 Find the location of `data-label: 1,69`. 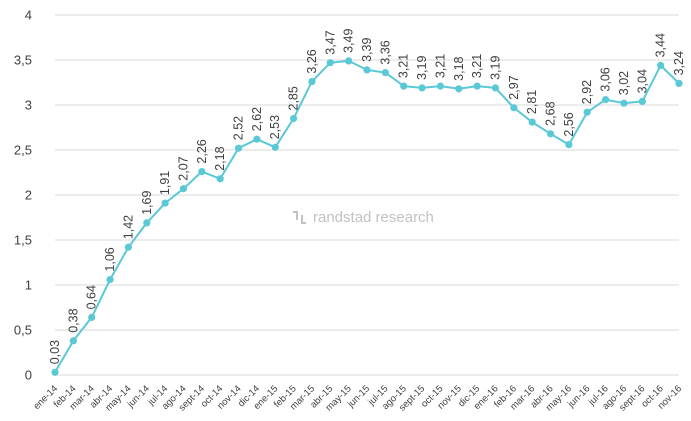

data-label: 1,69 is located at coordinates (147, 203).